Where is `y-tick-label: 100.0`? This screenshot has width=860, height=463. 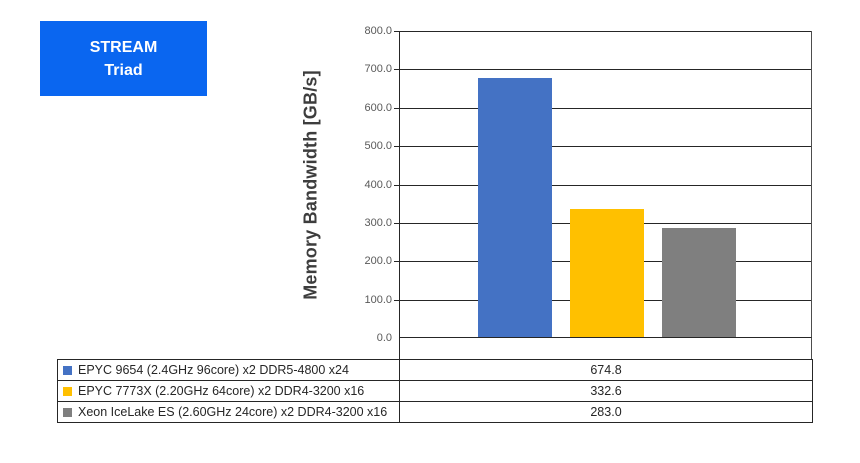 y-tick-label: 100.0 is located at coordinates (378, 299).